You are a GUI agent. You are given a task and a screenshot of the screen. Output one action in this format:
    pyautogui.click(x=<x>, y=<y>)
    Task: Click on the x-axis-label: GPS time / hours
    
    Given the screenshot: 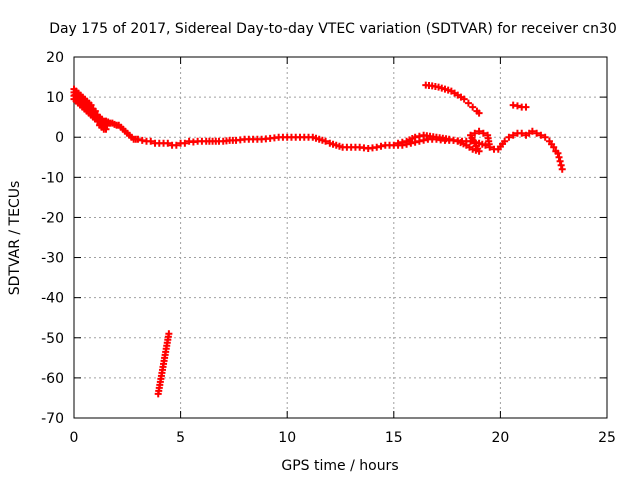 What is the action you would take?
    pyautogui.click(x=339, y=466)
    